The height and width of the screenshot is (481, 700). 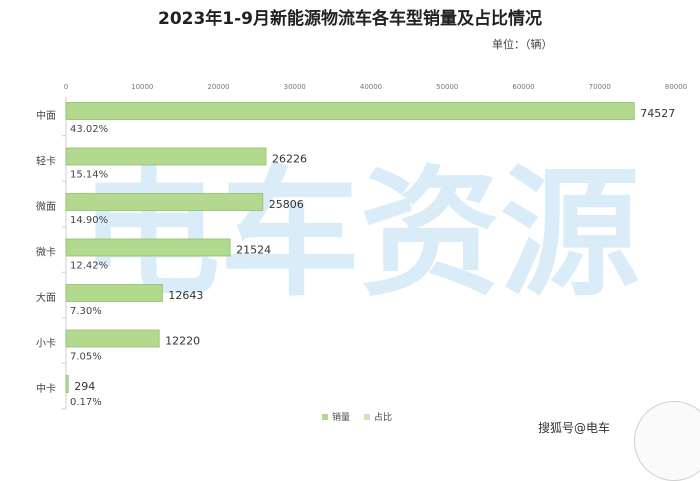 What do you see at coordinates (522, 44) in the screenshot?
I see `unit-label: 单位：（辆）` at bounding box center [522, 44].